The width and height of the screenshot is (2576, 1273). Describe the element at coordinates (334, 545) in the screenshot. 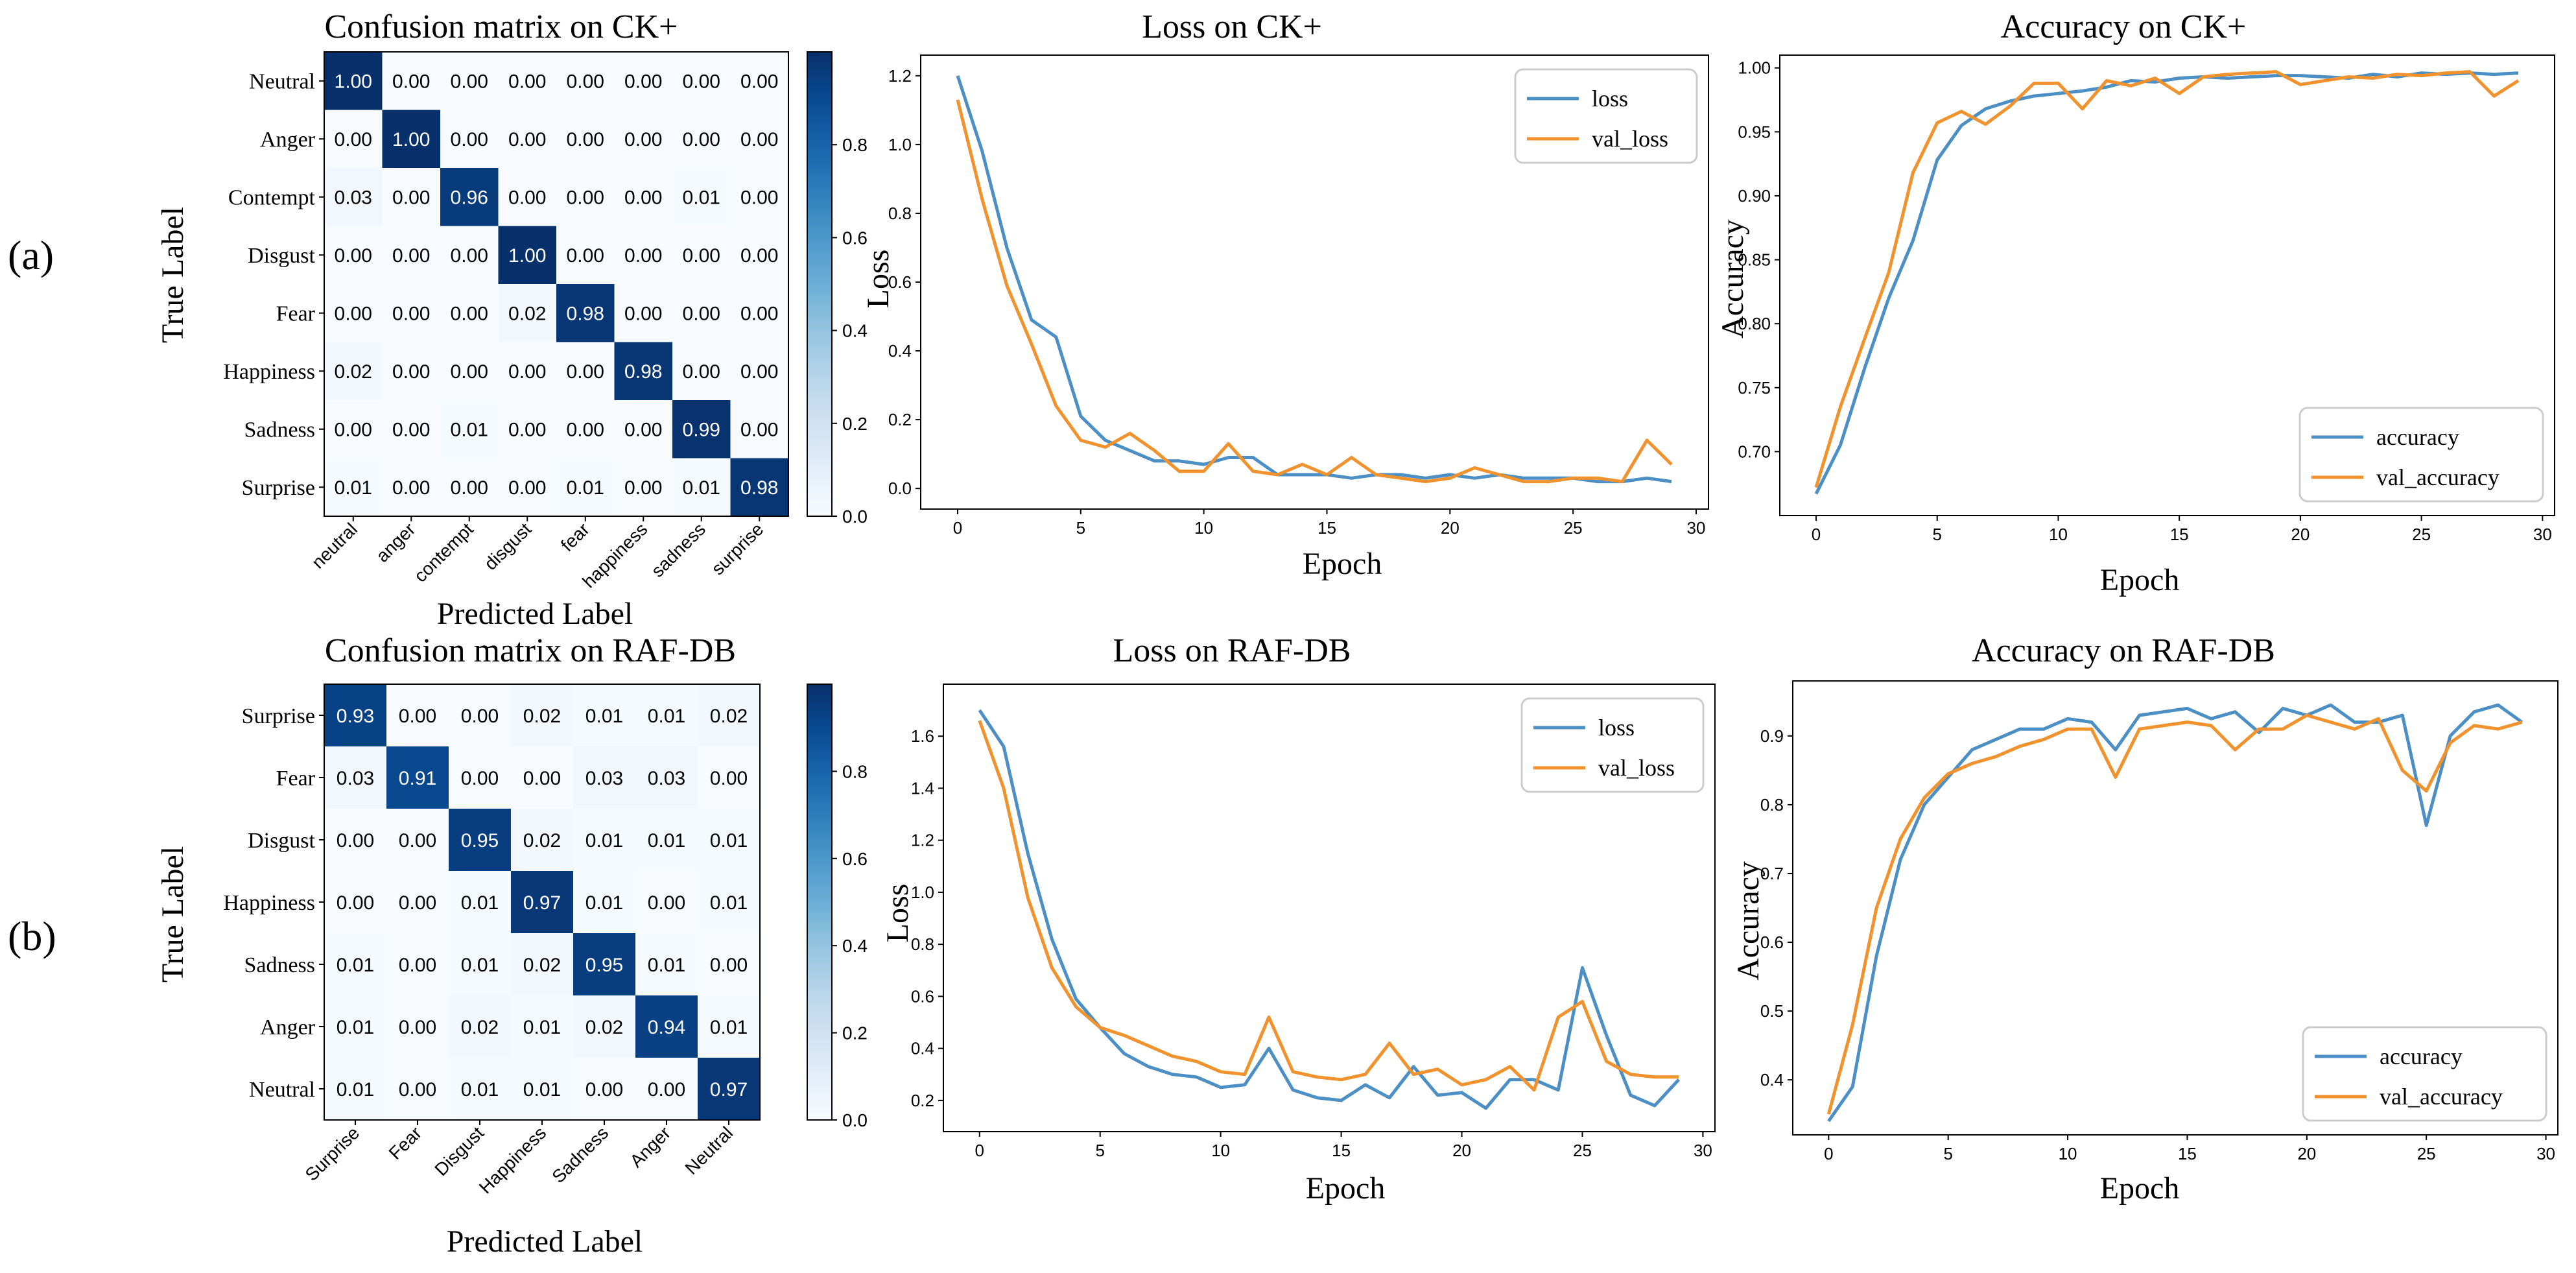

I see `col-label: neutral` at that location.